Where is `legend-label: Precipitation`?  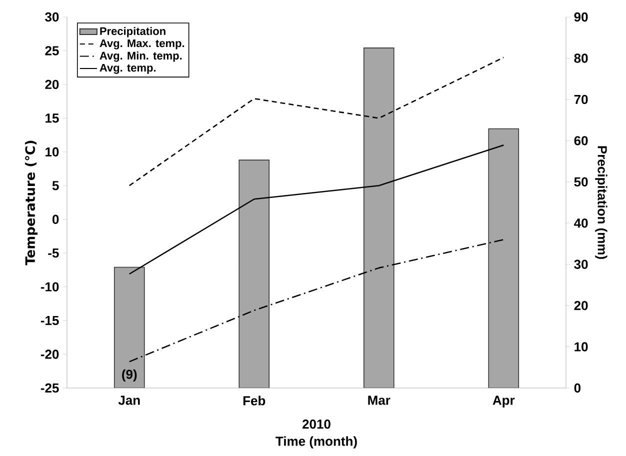
legend-label: Precipitation is located at coordinates (133, 32).